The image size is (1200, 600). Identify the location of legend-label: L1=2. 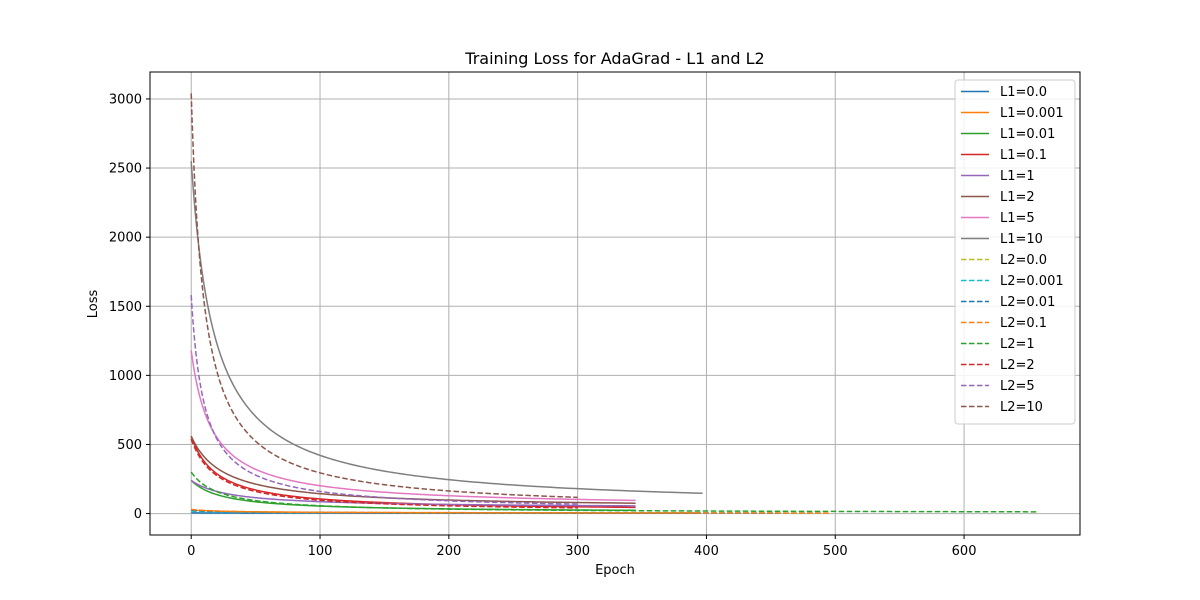
(1017, 197).